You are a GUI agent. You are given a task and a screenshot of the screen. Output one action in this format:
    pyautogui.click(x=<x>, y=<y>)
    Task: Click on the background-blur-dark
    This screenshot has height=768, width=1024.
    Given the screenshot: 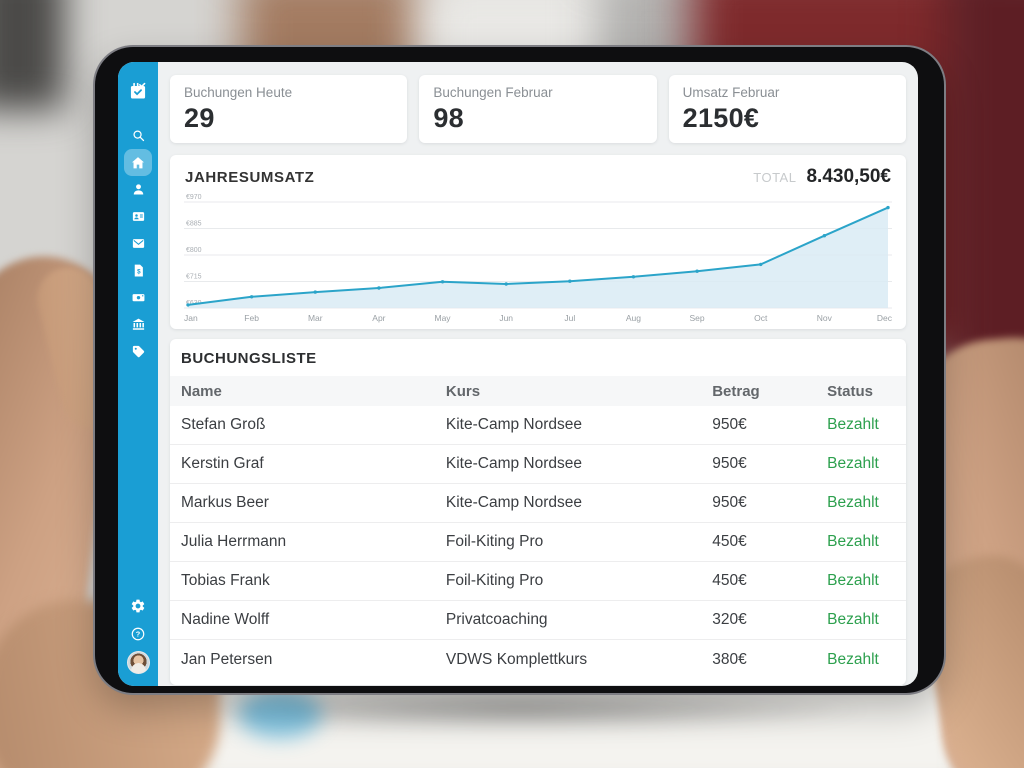 What is the action you would take?
    pyautogui.click(x=32, y=55)
    